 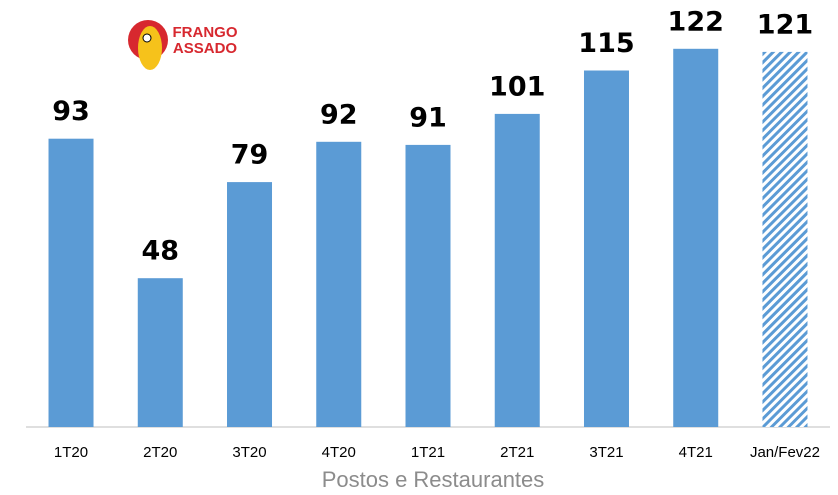 I want to click on value-label: 101, so click(x=517, y=86).